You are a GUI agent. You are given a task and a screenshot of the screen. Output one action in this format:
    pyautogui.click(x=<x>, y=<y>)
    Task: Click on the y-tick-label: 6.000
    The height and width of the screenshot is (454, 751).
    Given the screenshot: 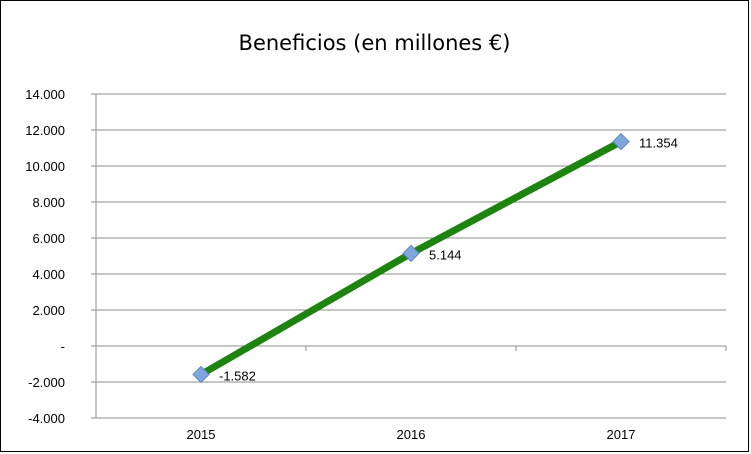 What is the action you would take?
    pyautogui.click(x=48, y=238)
    